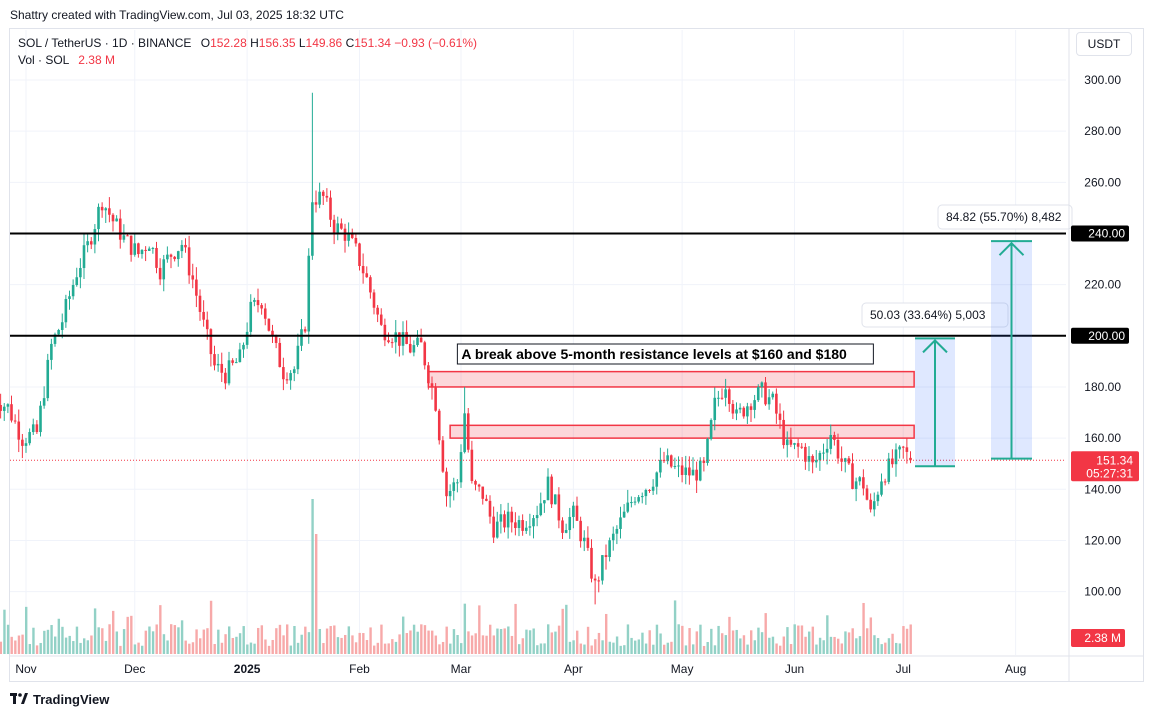 The width and height of the screenshot is (1154, 717). What do you see at coordinates (1104, 44) in the screenshot?
I see `currency-button: USDT` at bounding box center [1104, 44].